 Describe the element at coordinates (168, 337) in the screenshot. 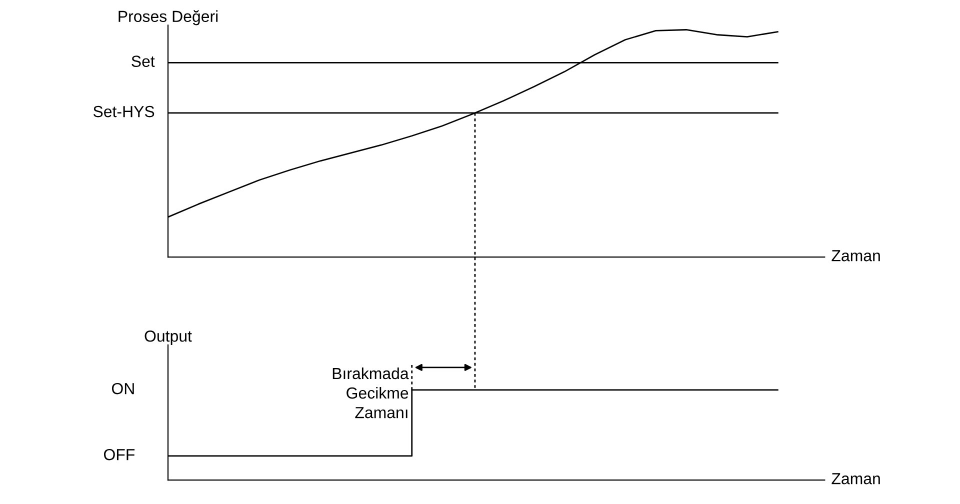

I see `y-axis-title: Output` at that location.